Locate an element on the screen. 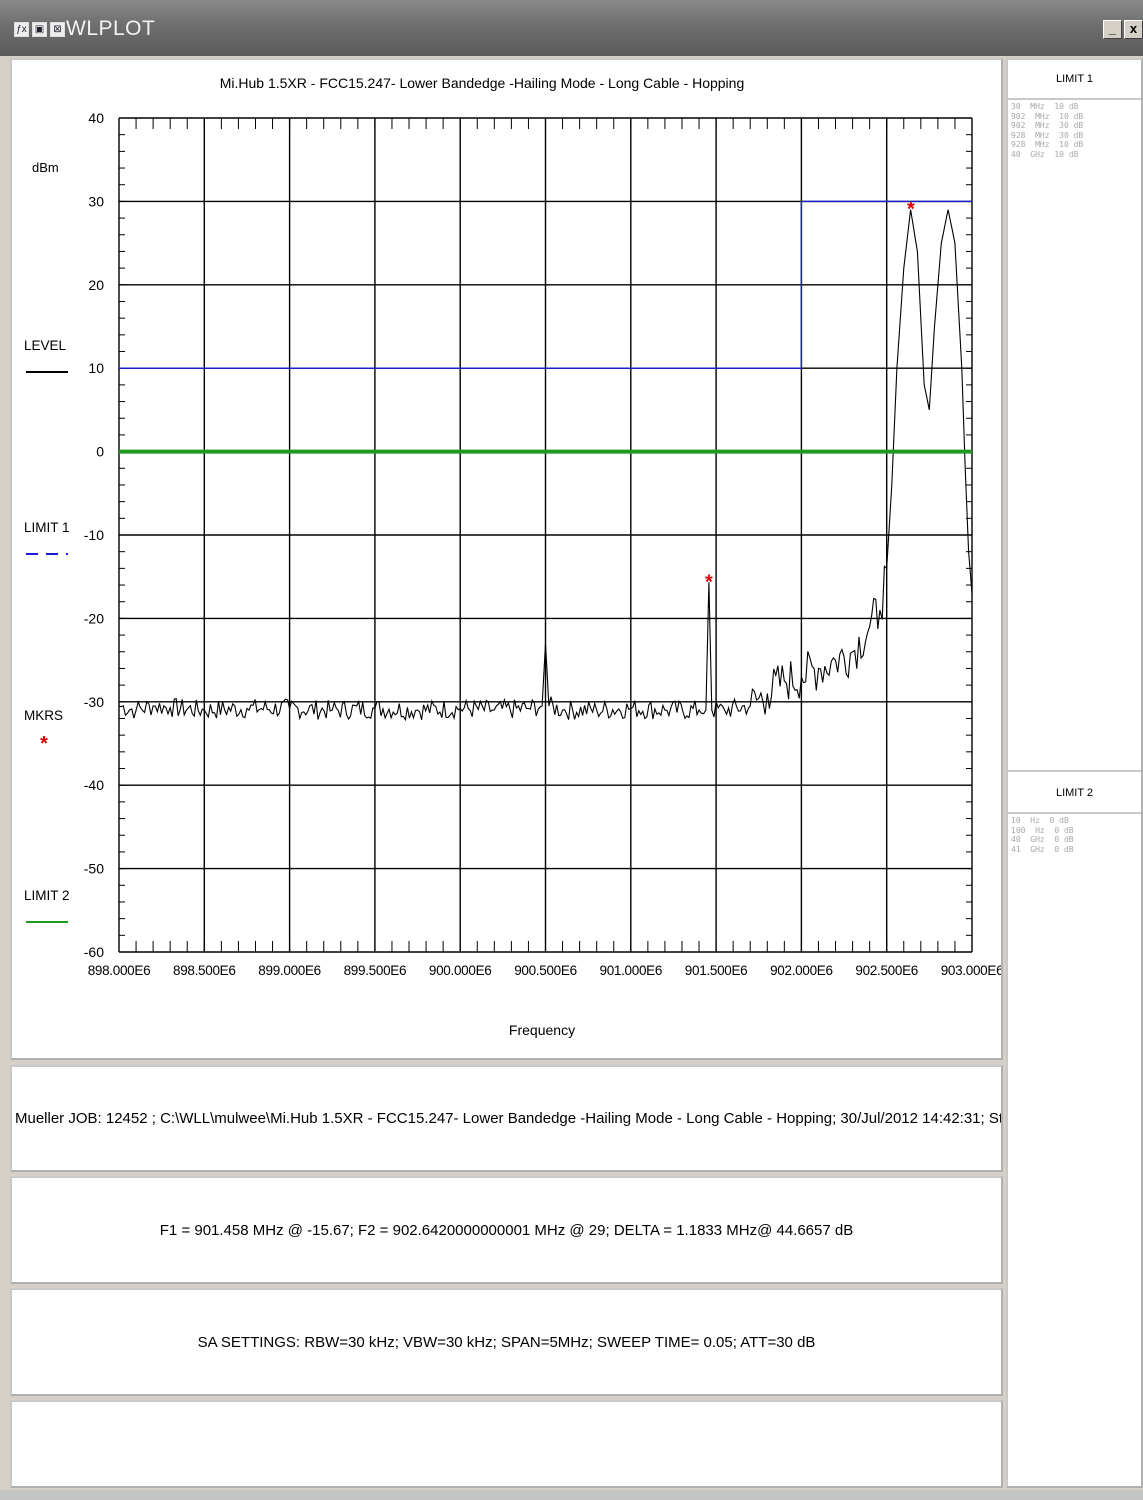 The image size is (1143, 1500). y-tick-label: -20 is located at coordinates (94, 618).